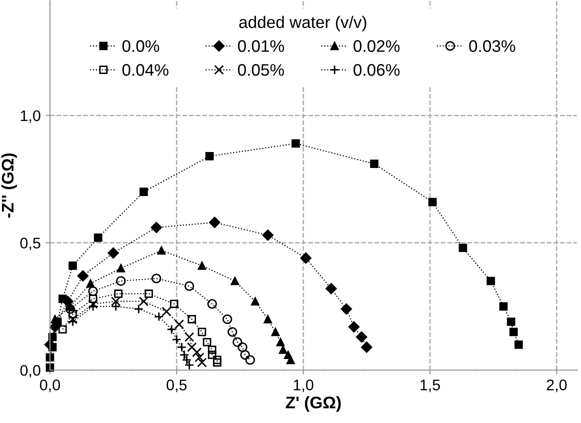 This screenshot has height=423, width=581. Describe the element at coordinates (145, 70) in the screenshot. I see `legend-label: 0.04%` at that location.